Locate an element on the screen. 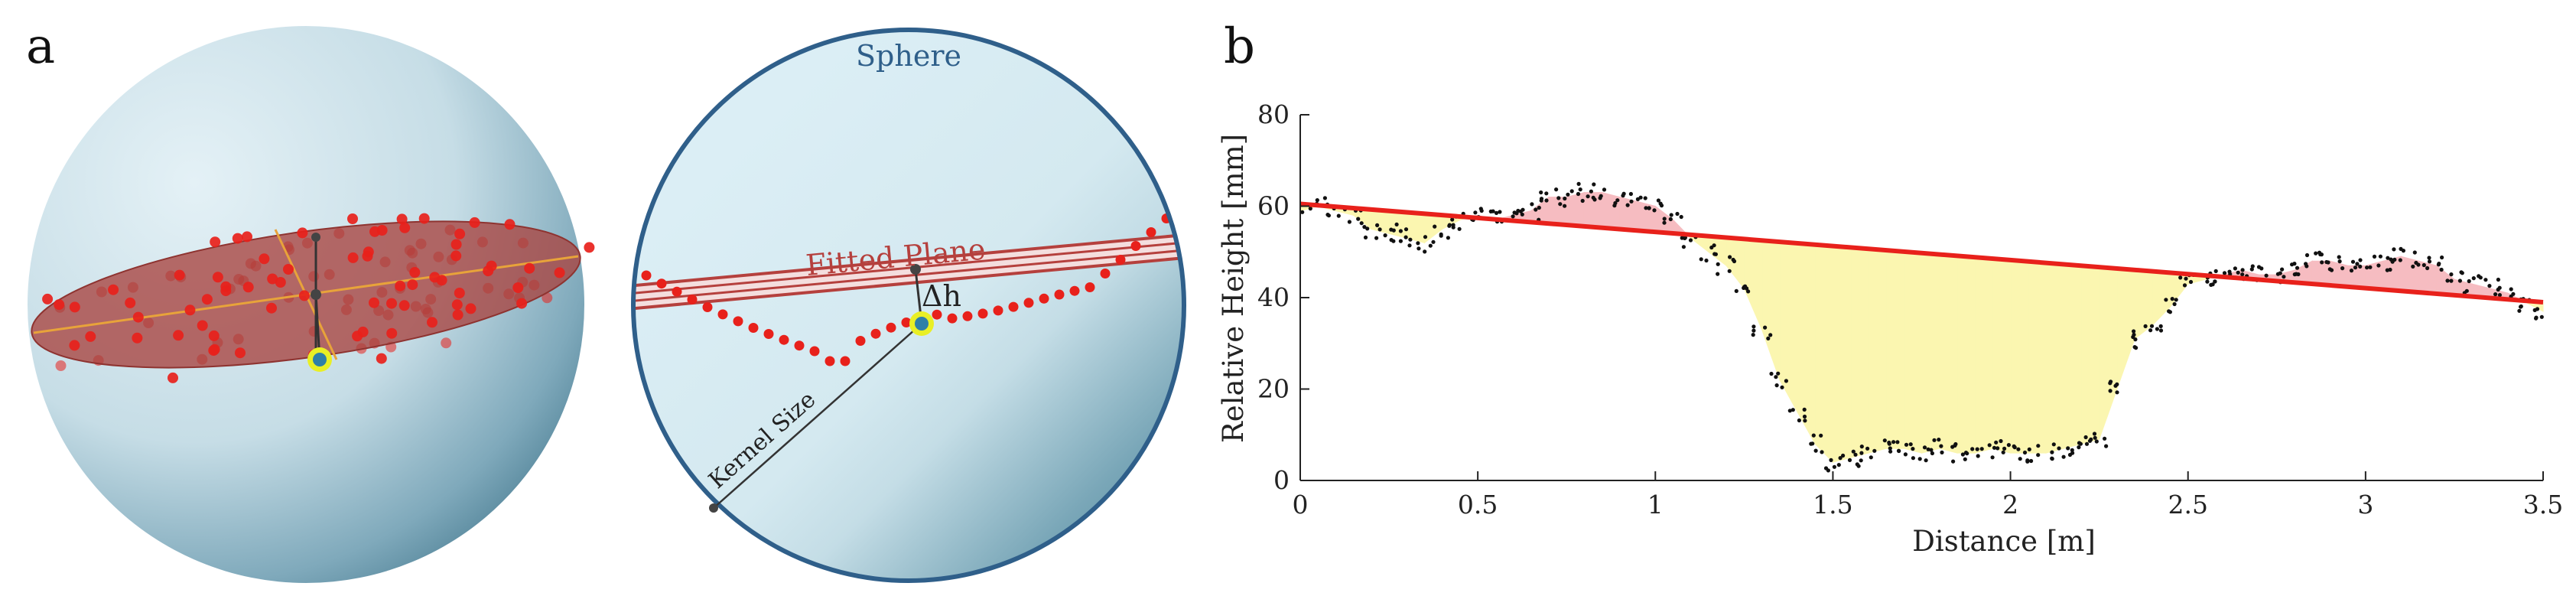 This screenshot has width=2576, height=609. point-profile is located at coordinates (906, 289).